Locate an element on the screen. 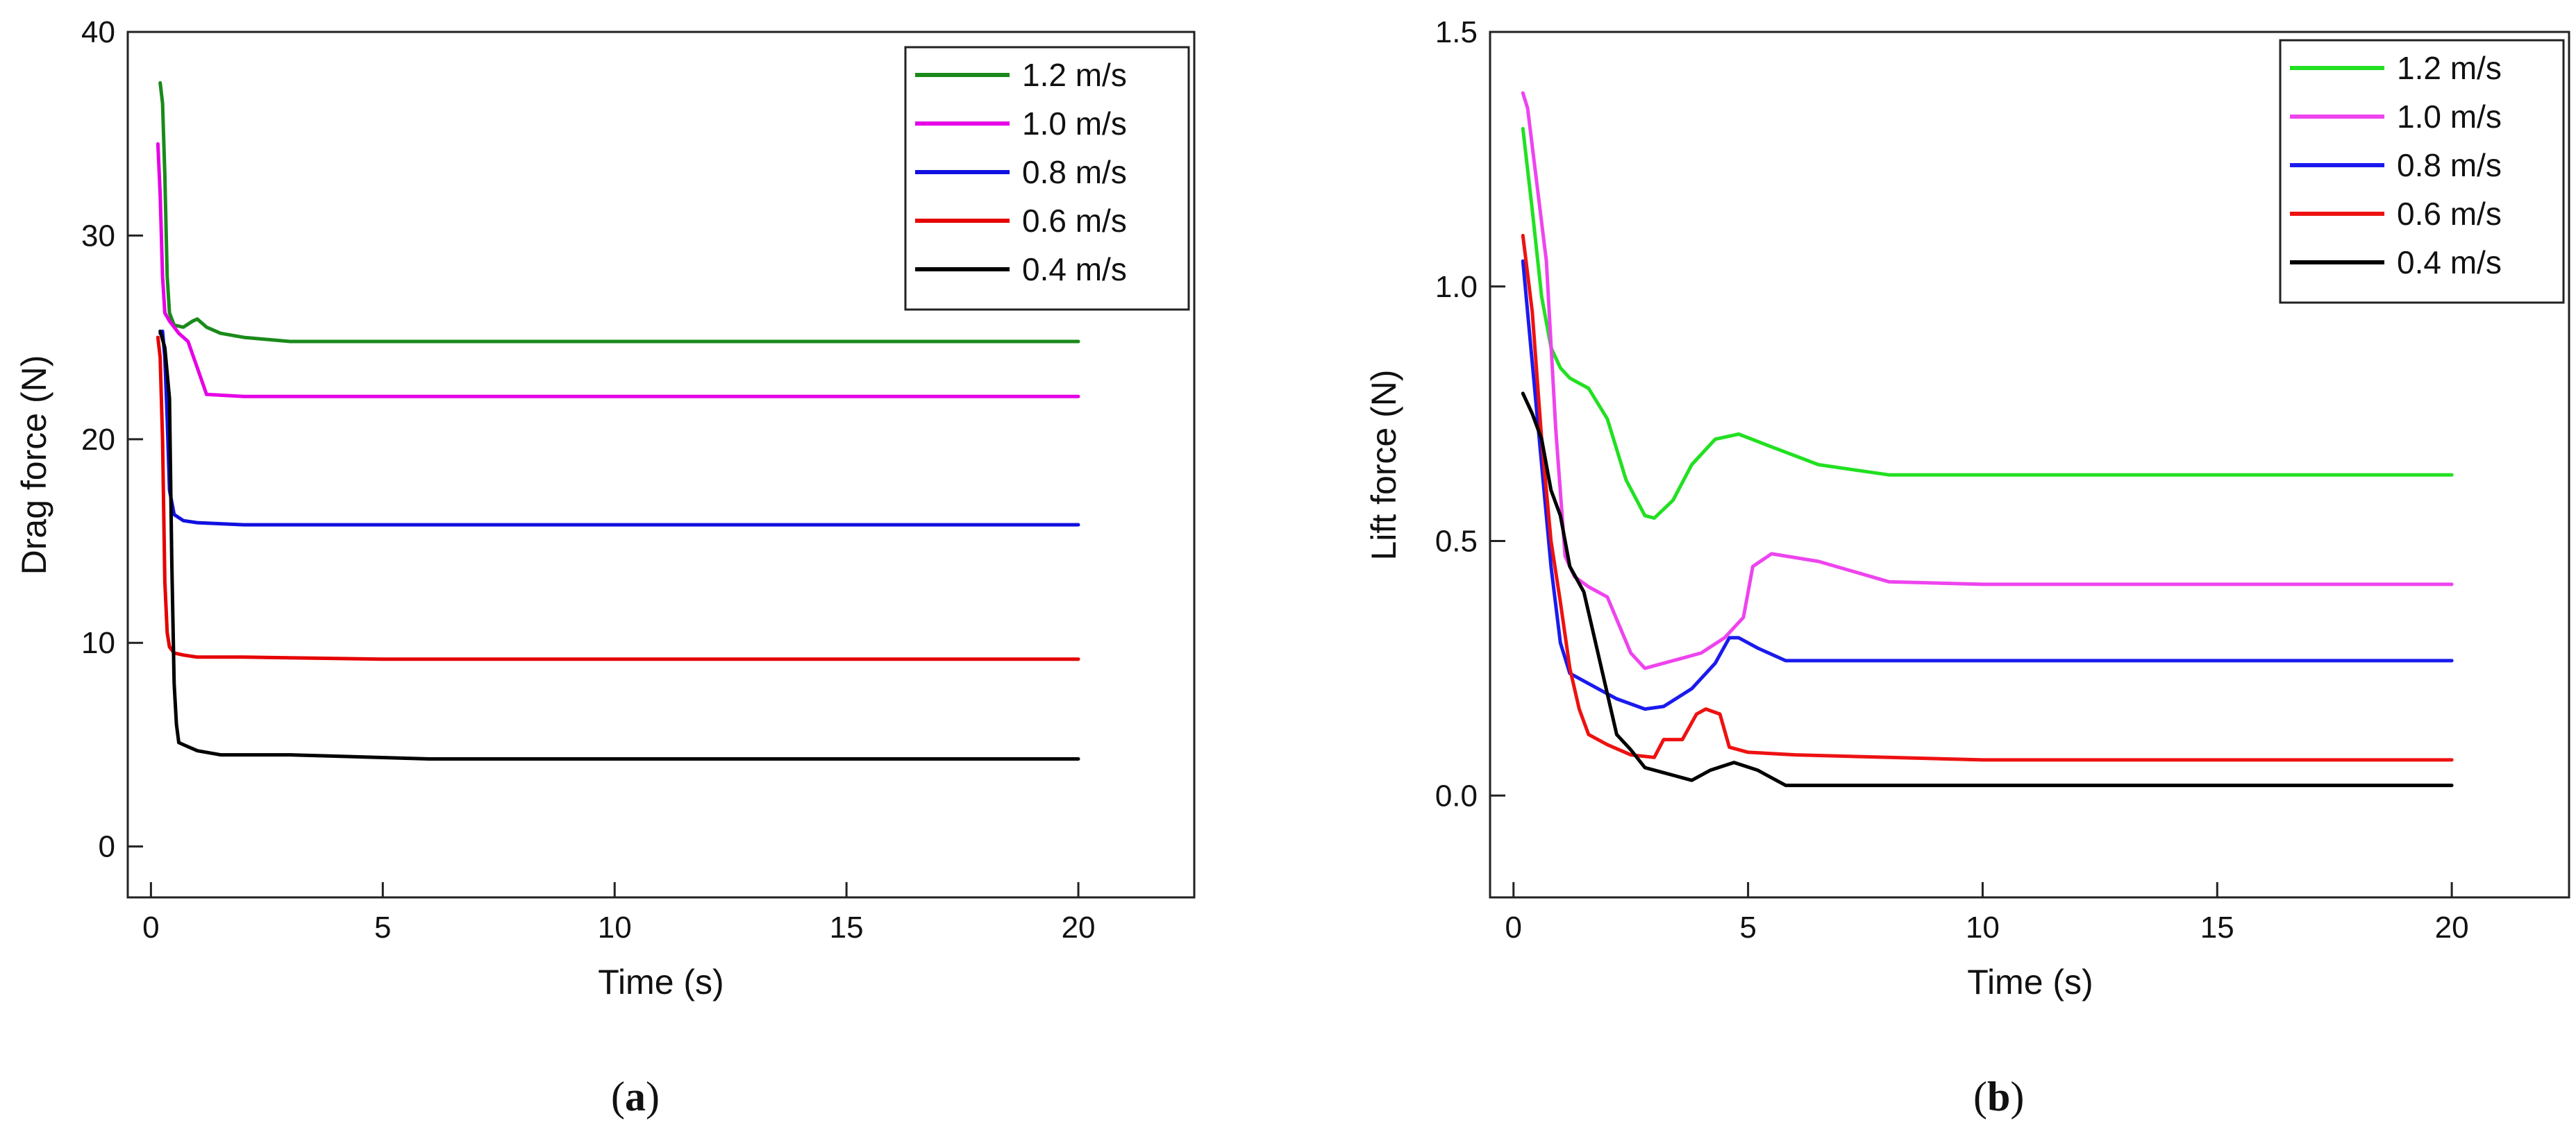  y-tick-label: 1.0 is located at coordinates (1456, 287).